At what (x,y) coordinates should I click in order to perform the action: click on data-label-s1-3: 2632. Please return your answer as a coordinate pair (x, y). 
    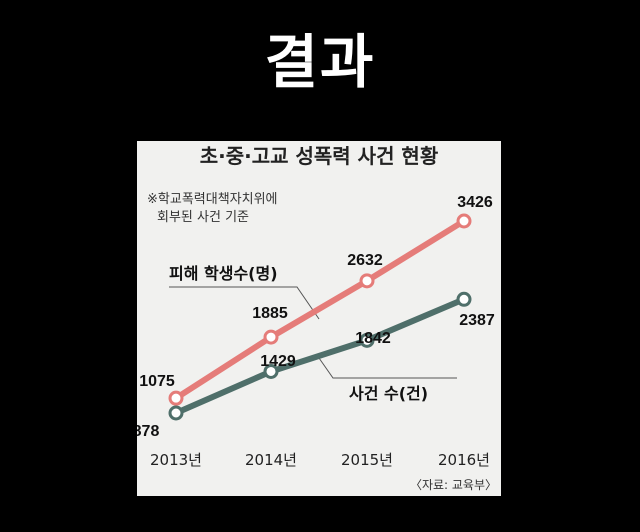
    Looking at the image, I should click on (365, 260).